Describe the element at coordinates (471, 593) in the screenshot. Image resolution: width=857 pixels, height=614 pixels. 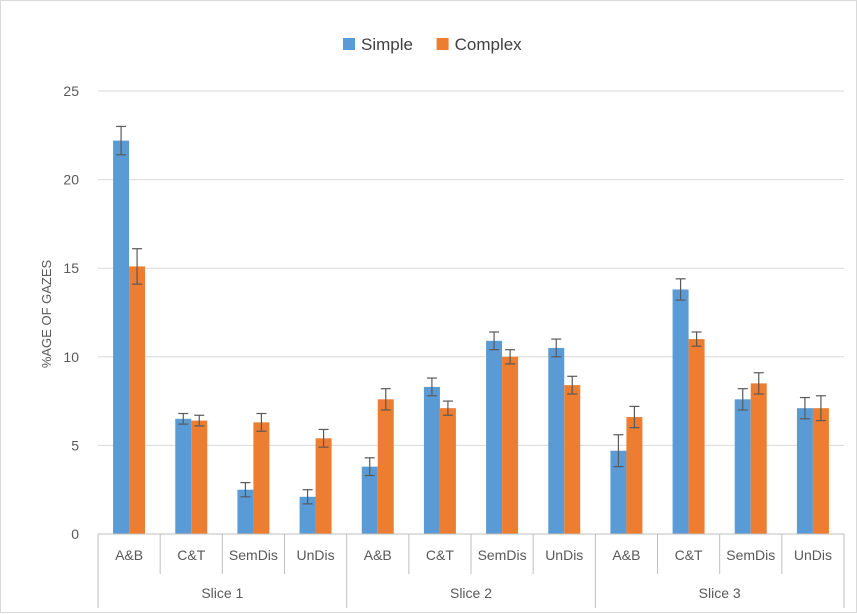
I see `group-label: Slice 2` at that location.